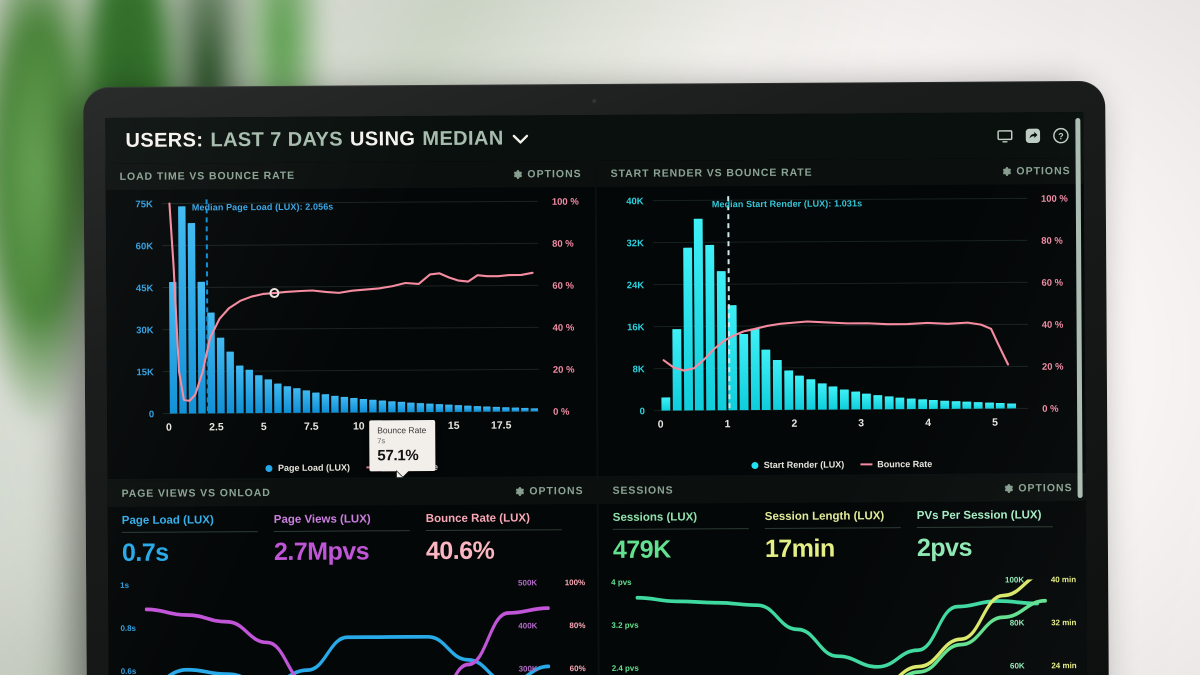  Describe the element at coordinates (197, 541) in the screenshot. I see `metric-page-load: Page Load (LUX) 0.7s` at that location.